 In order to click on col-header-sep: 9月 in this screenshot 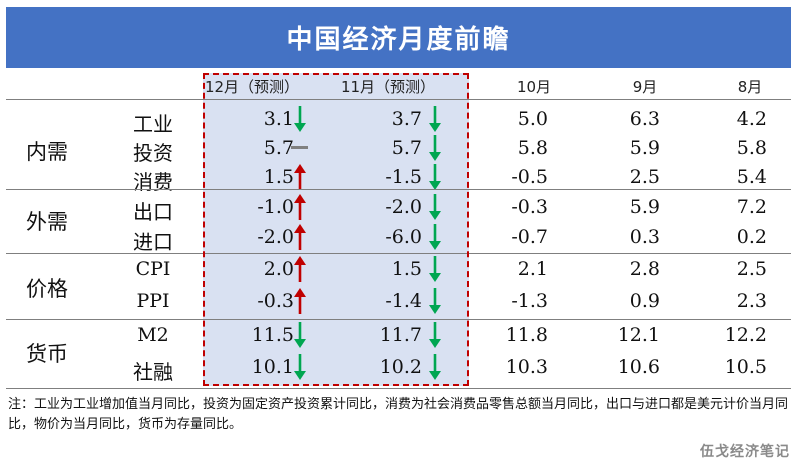, I will do `click(645, 87)`.